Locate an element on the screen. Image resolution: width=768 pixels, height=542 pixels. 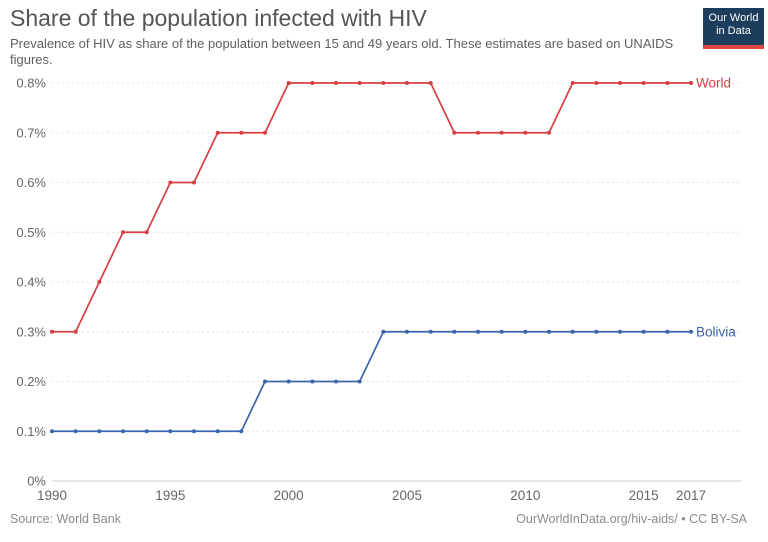
owid-logo: Our World in Data is located at coordinates (733, 28).